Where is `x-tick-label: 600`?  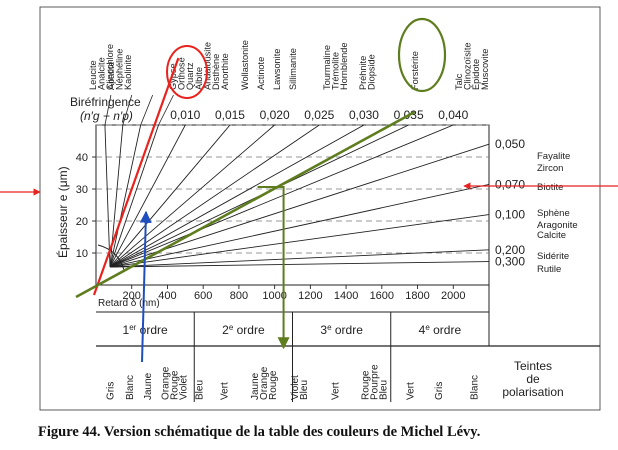
x-tick-label: 600 is located at coordinates (203, 296).